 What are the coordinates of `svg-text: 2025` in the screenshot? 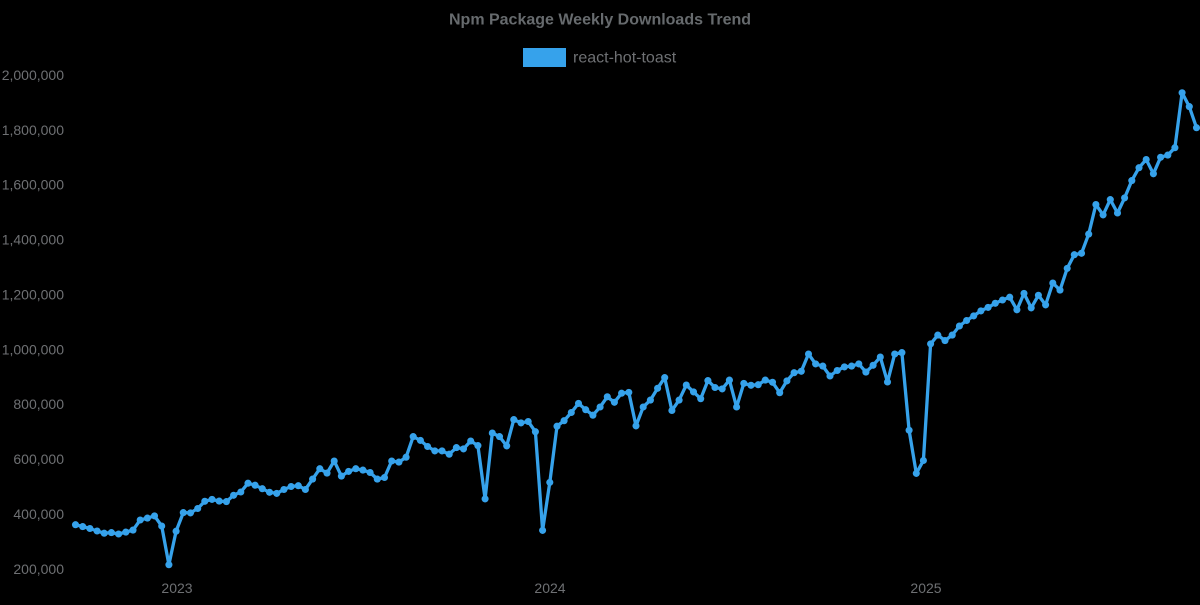 It's located at (925, 588).